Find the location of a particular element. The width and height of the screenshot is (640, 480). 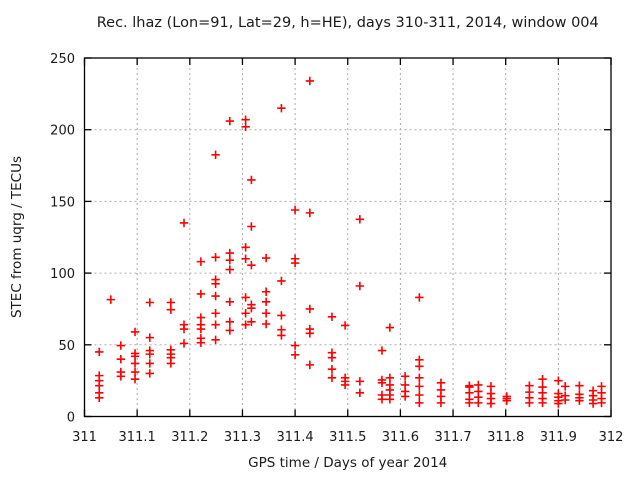

x-tick-label: 311.3 is located at coordinates (242, 437).